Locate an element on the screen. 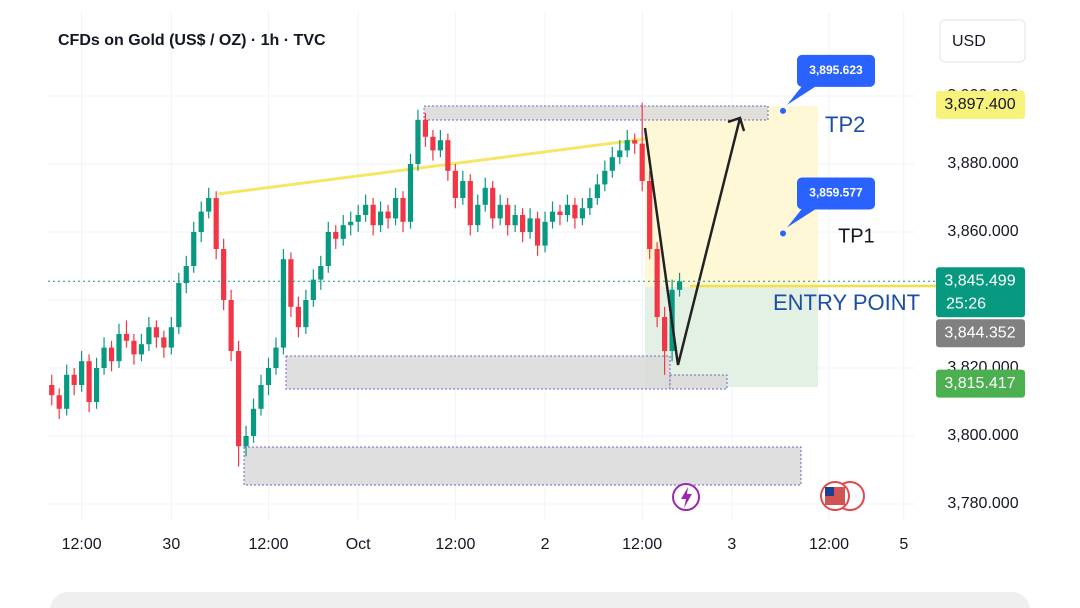 The height and width of the screenshot is (608, 1080). flag-canton is located at coordinates (829, 491).